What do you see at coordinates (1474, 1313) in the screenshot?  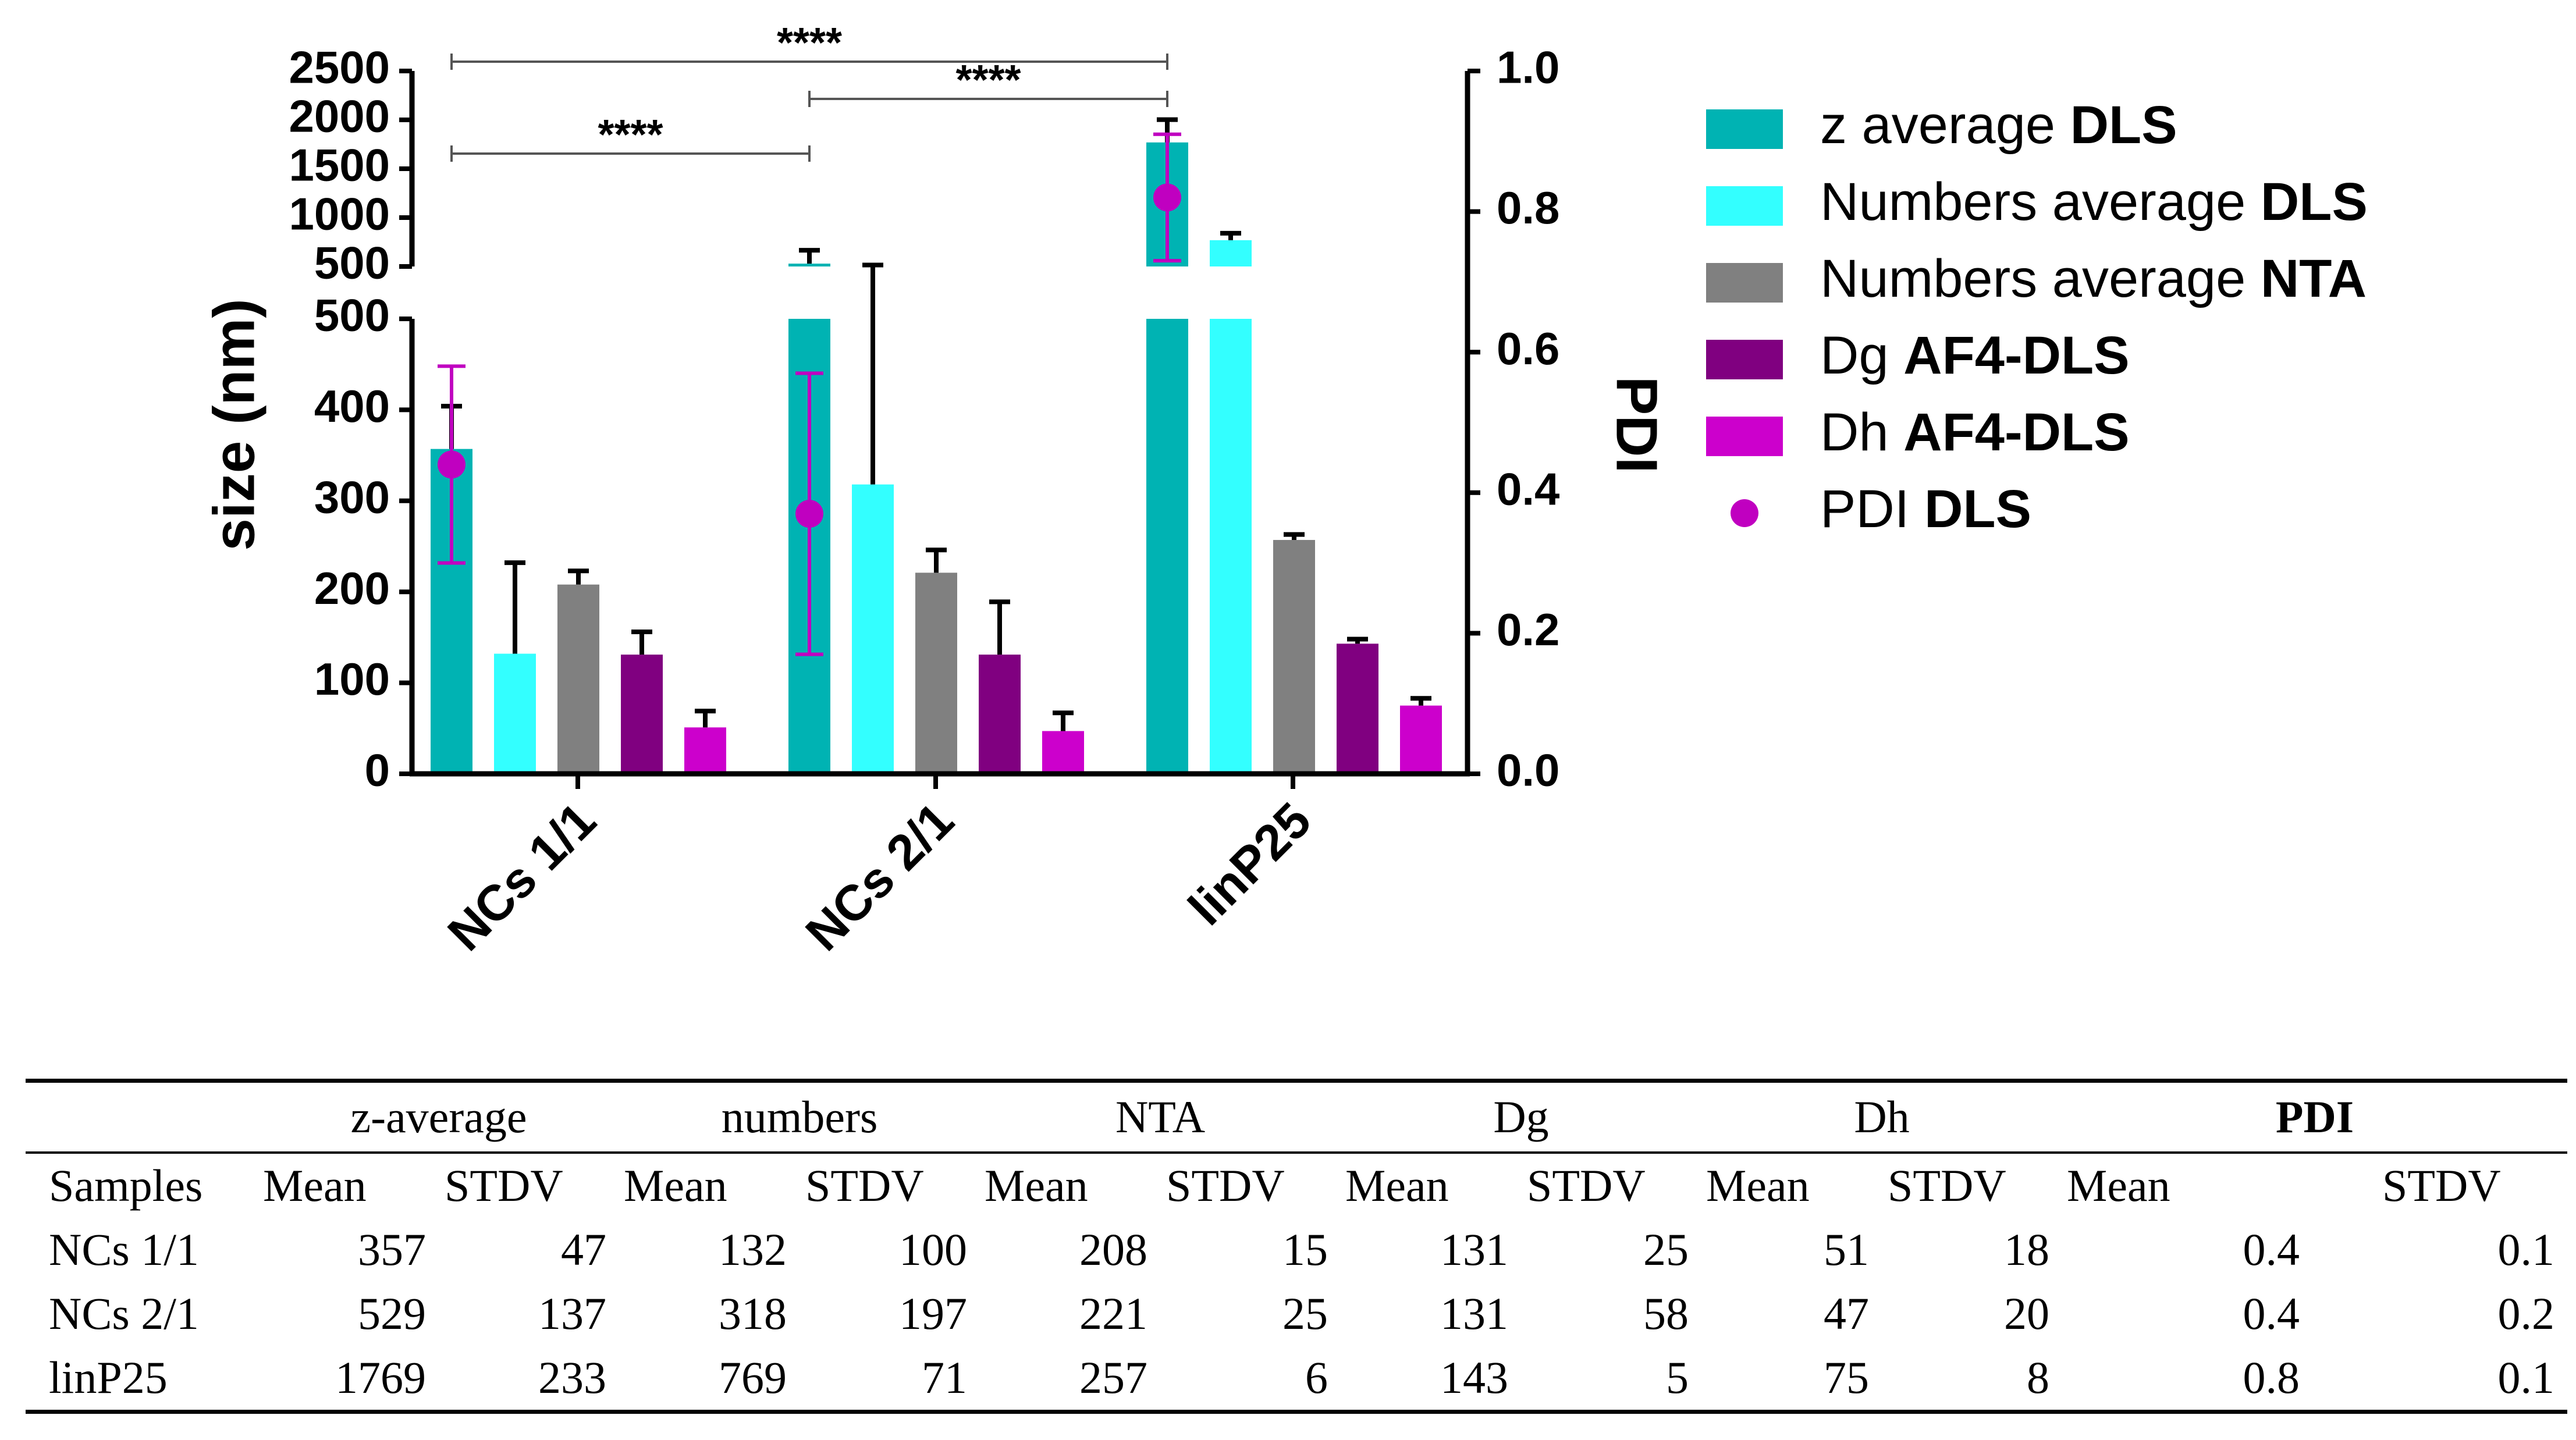 I see `table-cell: 131` at bounding box center [1474, 1313].